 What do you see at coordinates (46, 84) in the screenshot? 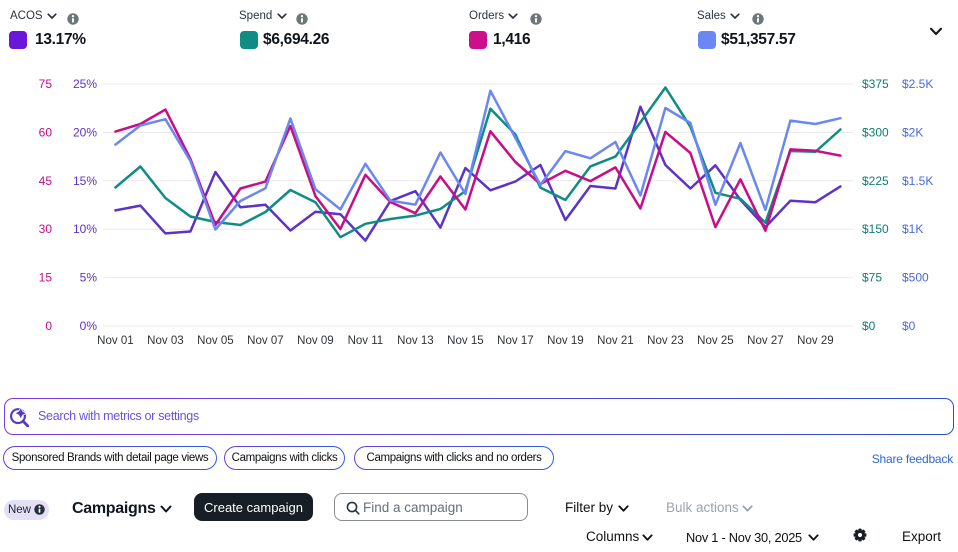
I see `svg-text: 75` at bounding box center [46, 84].